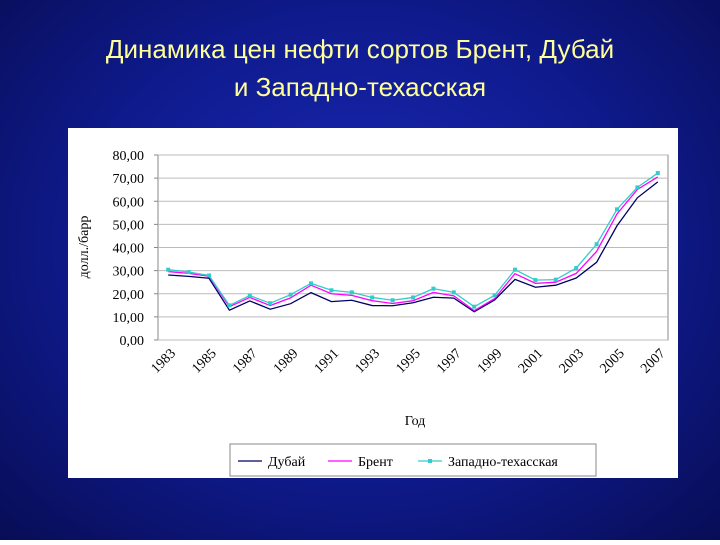  What do you see at coordinates (430, 461) in the screenshot?
I see `legend-marker` at bounding box center [430, 461].